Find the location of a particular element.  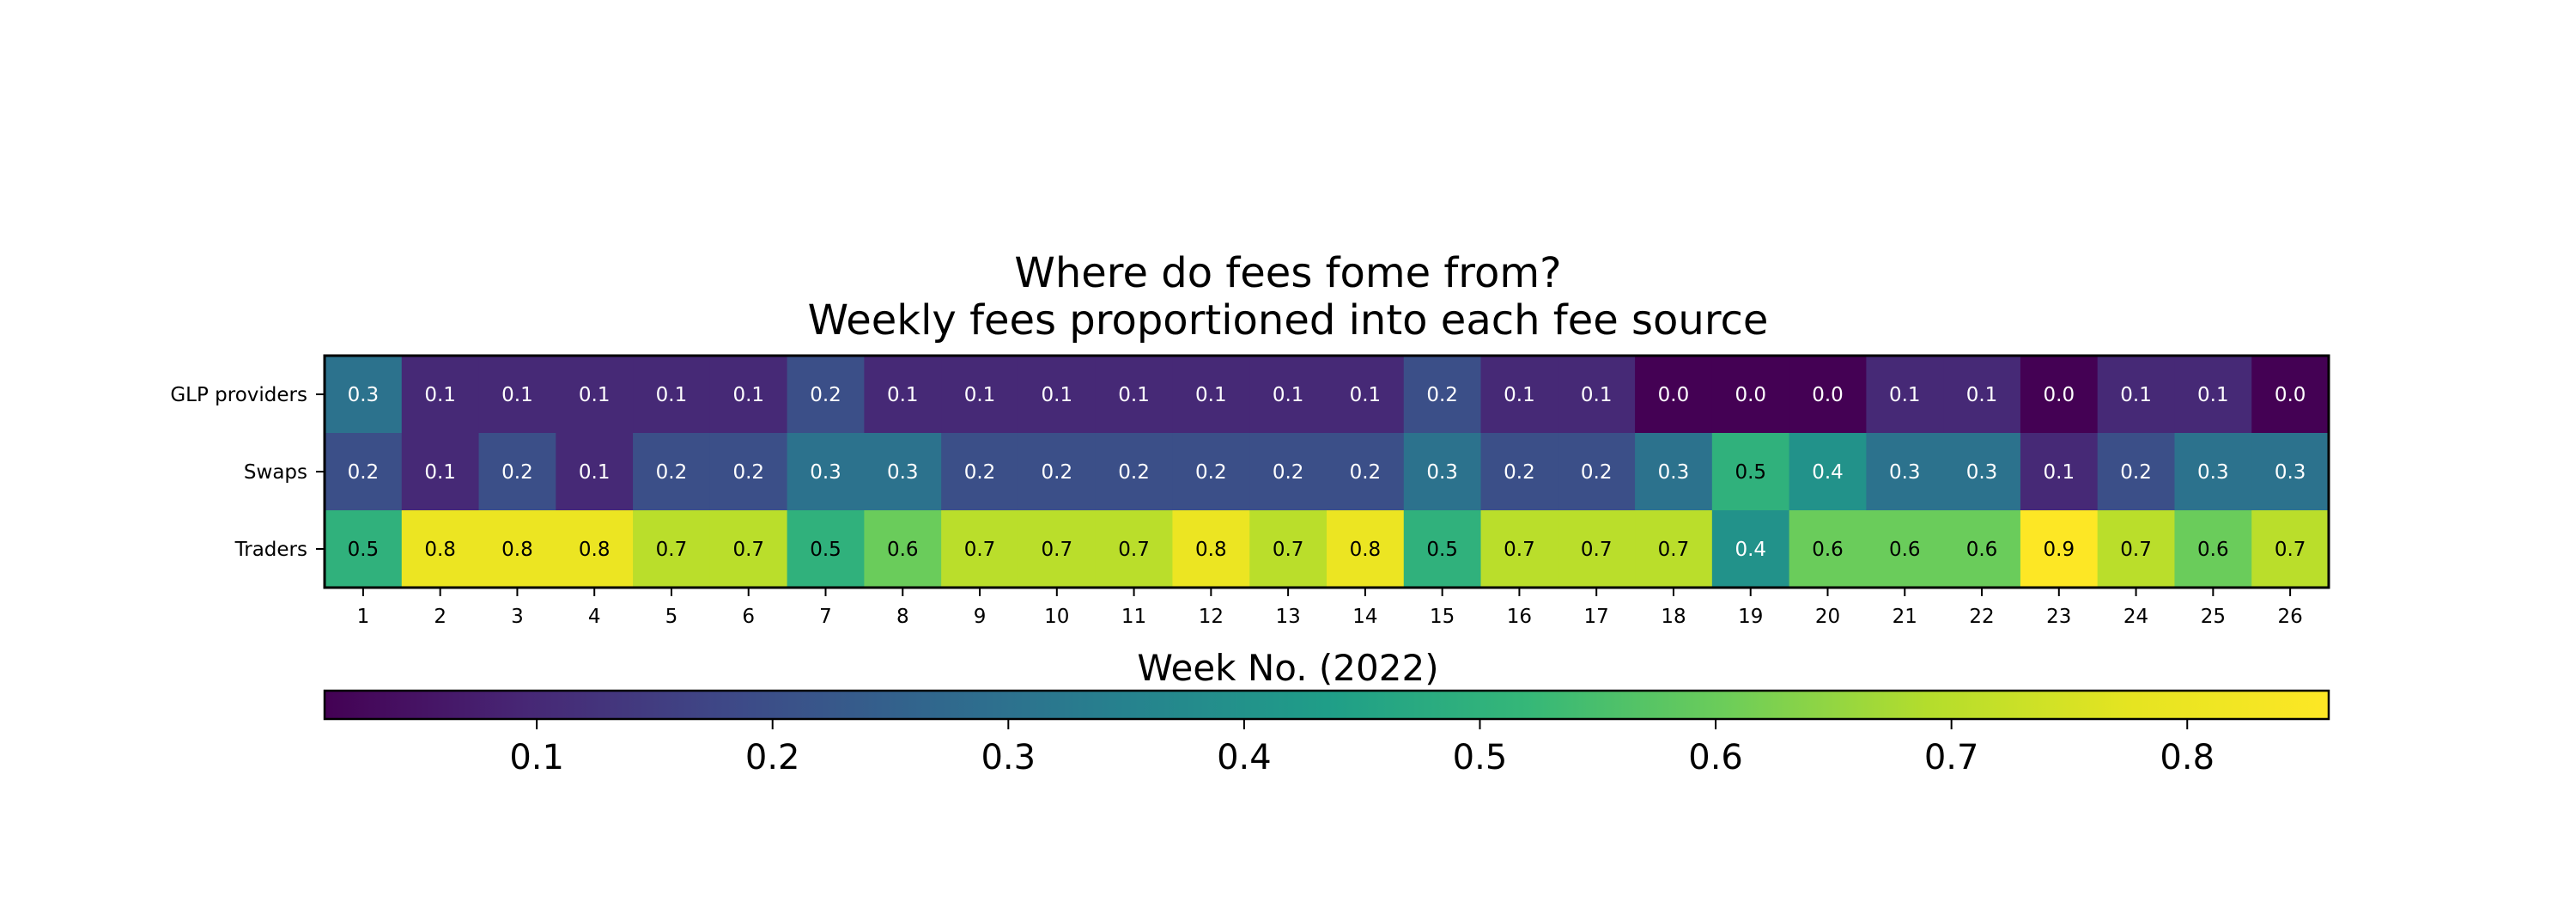

x-tick-label: 11 is located at coordinates (1133, 617).